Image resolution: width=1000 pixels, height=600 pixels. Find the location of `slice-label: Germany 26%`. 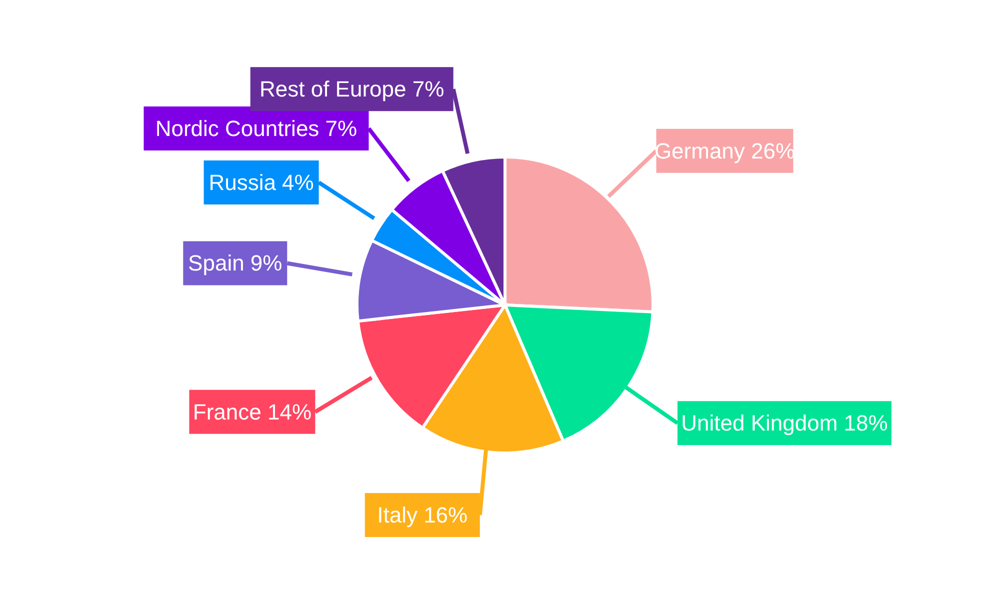

slice-label: Germany 26% is located at coordinates (725, 151).